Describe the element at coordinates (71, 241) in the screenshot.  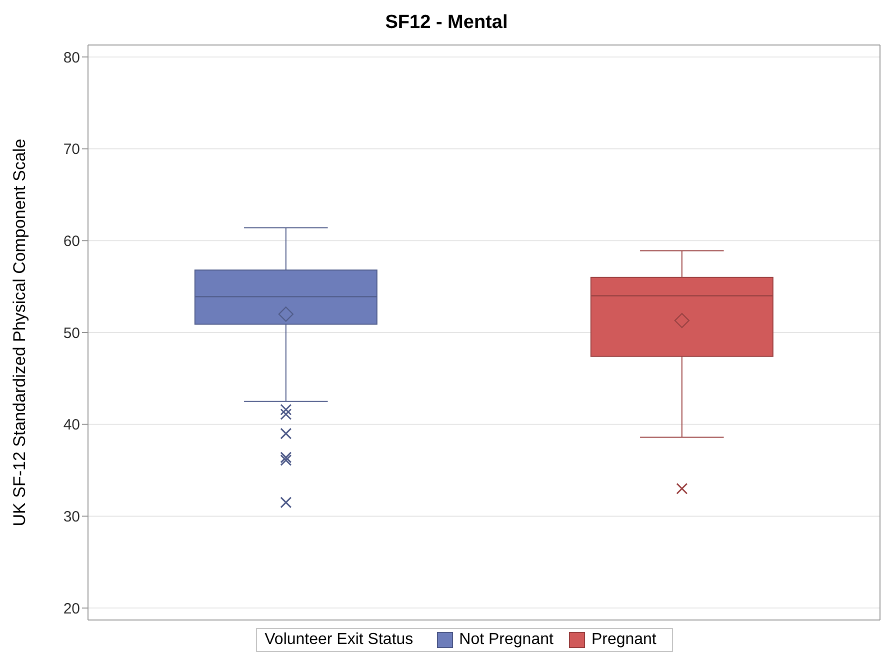
I see `y-tick-label: 60` at that location.